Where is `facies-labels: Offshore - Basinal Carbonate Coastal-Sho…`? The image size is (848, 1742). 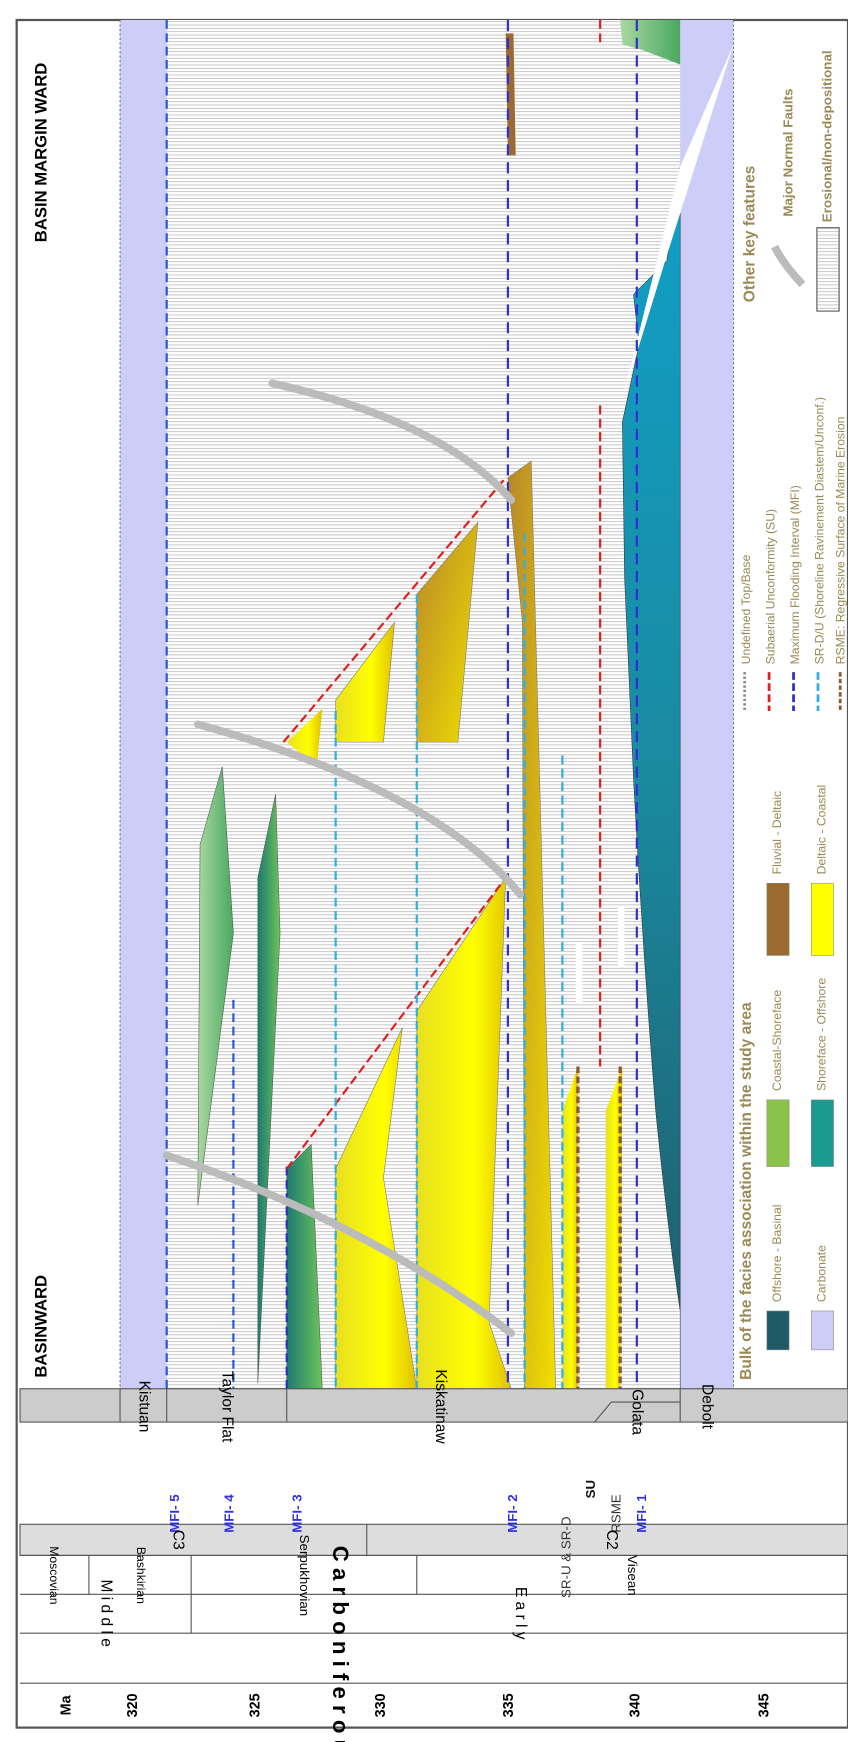 facies-labels: Offshore - Basinal Carbonate Coastal-Sho… is located at coordinates (799, 1043).